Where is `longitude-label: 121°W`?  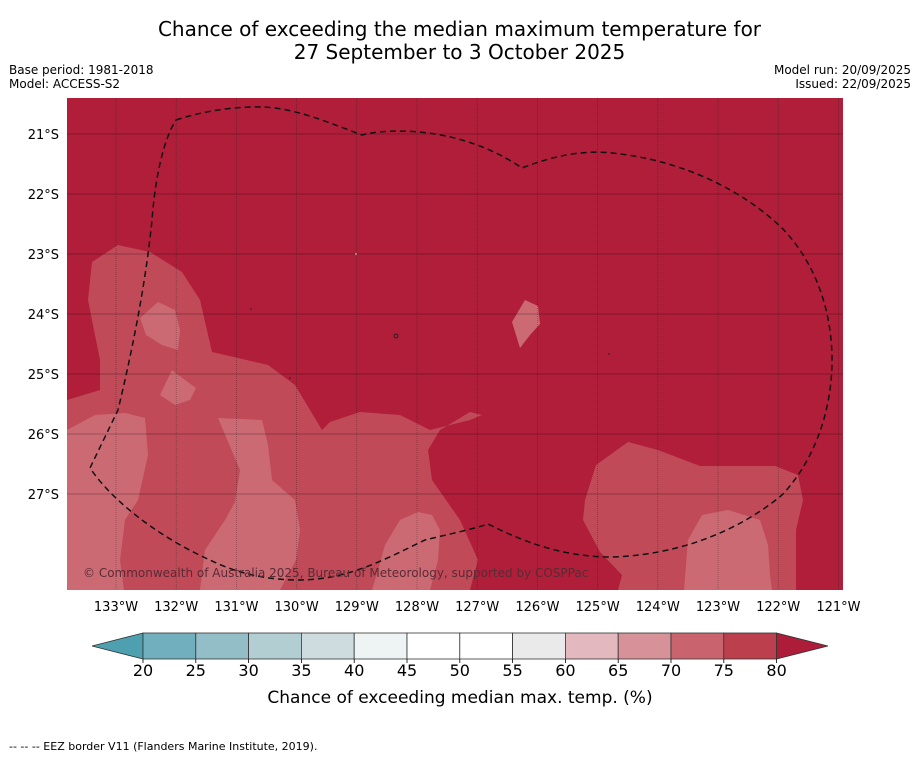 longitude-label: 121°W is located at coordinates (838, 607).